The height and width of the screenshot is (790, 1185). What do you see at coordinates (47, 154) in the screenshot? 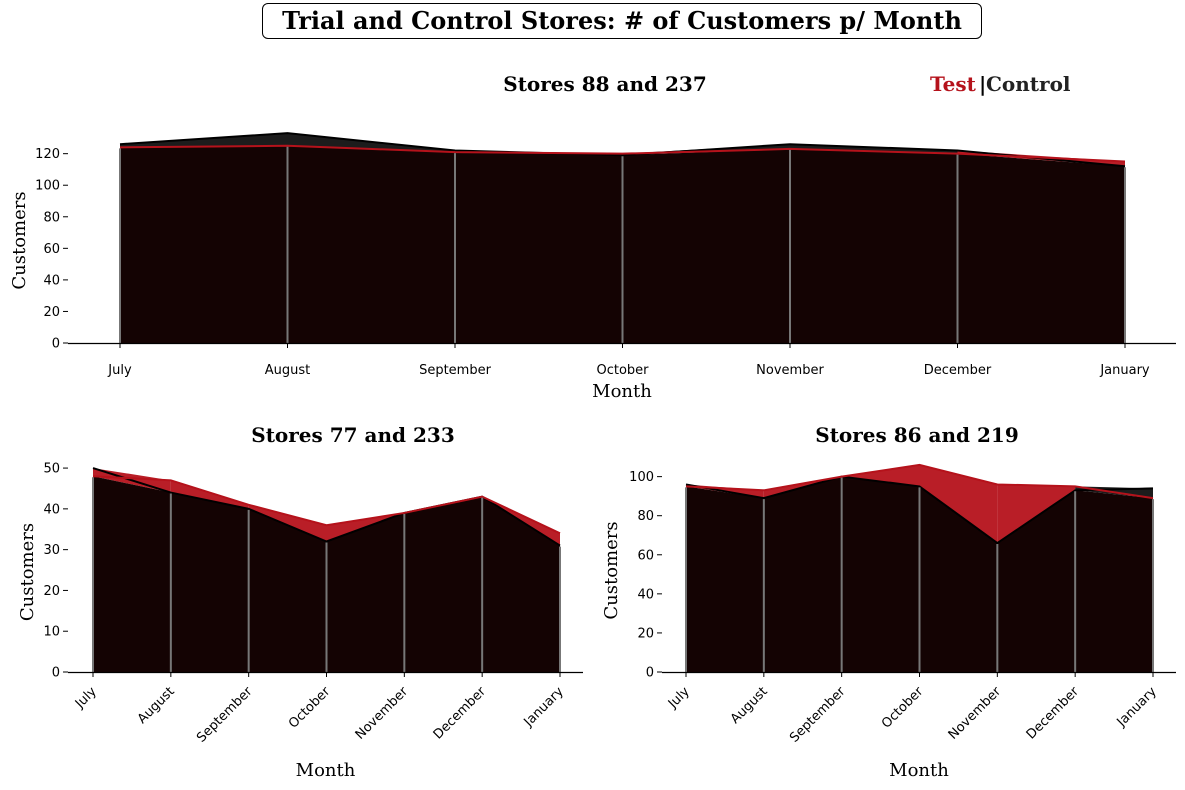
I see `y-tick-label: 120` at bounding box center [47, 154].